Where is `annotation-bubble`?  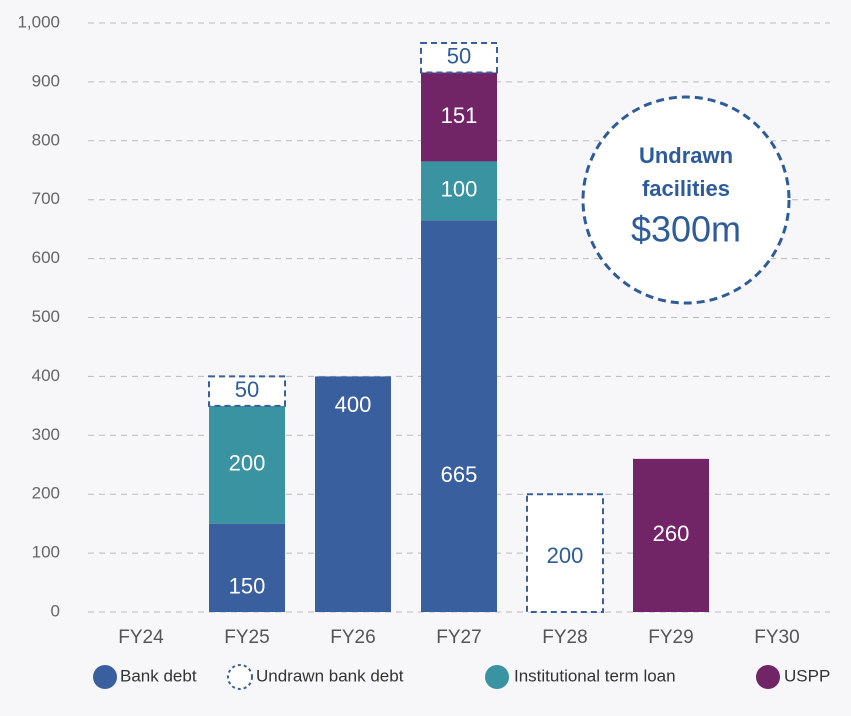 annotation-bubble is located at coordinates (686, 200).